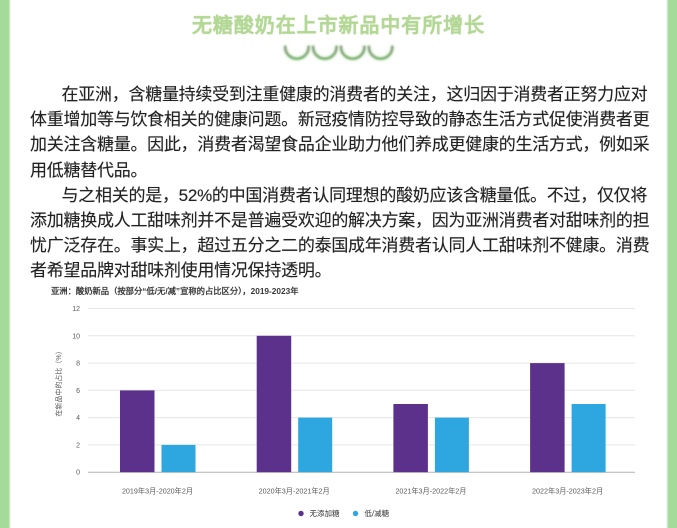  Describe the element at coordinates (78, 391) in the screenshot. I see `svg-text: 6` at that location.